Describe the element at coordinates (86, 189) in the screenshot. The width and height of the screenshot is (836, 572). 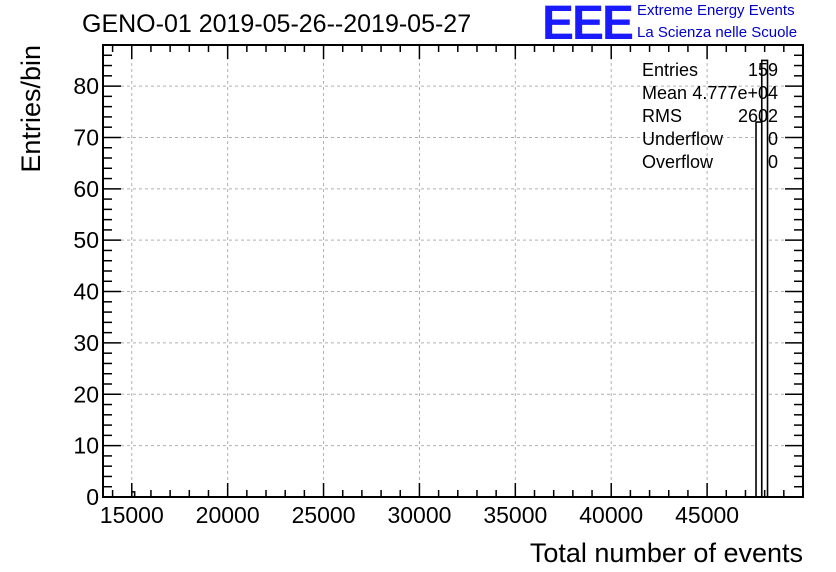
I see `y-tick-label: 60` at that location.